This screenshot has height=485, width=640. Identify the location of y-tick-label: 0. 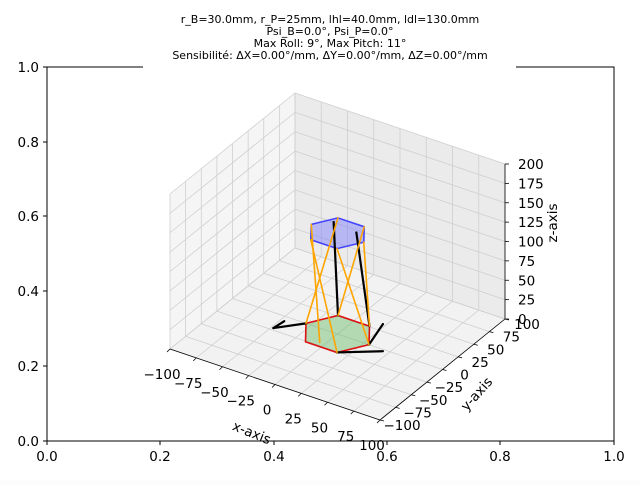
(464, 376).